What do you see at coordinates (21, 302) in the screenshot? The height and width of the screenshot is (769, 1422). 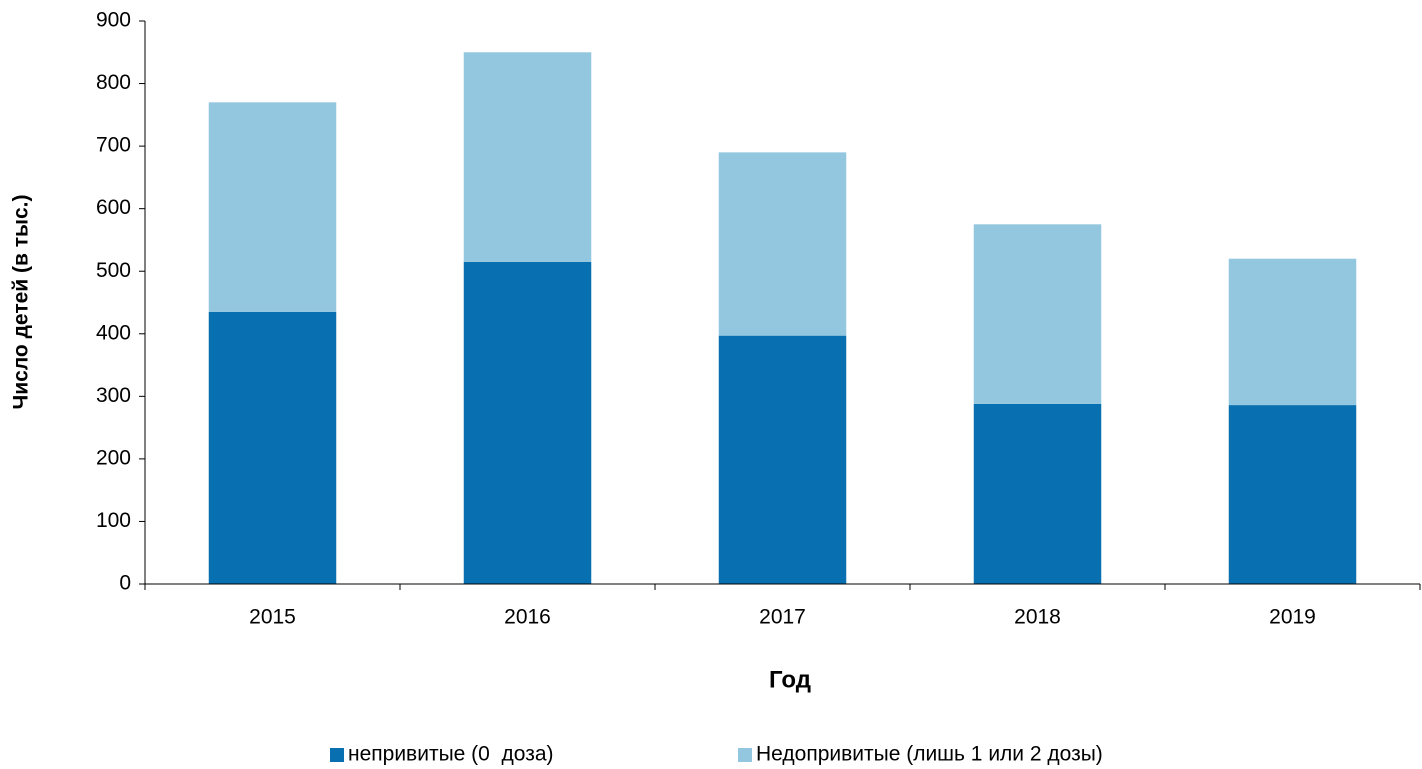 I see `y-axis-label: Число детей (в тыс.)` at bounding box center [21, 302].